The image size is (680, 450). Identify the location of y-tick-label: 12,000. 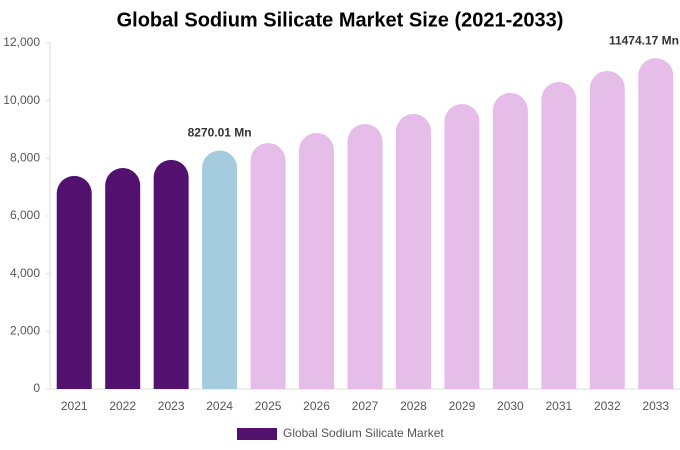
(21, 42).